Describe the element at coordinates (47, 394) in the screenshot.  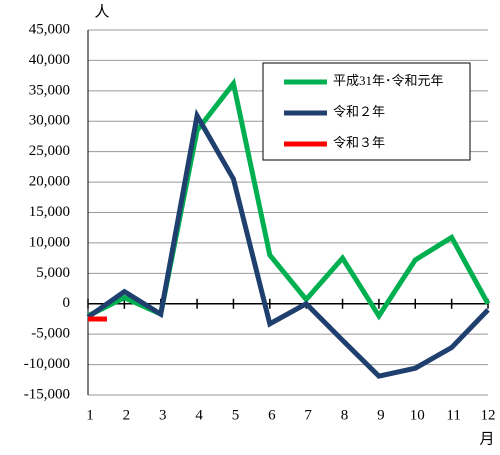
I see `y-tick-label: -15,000` at that location.